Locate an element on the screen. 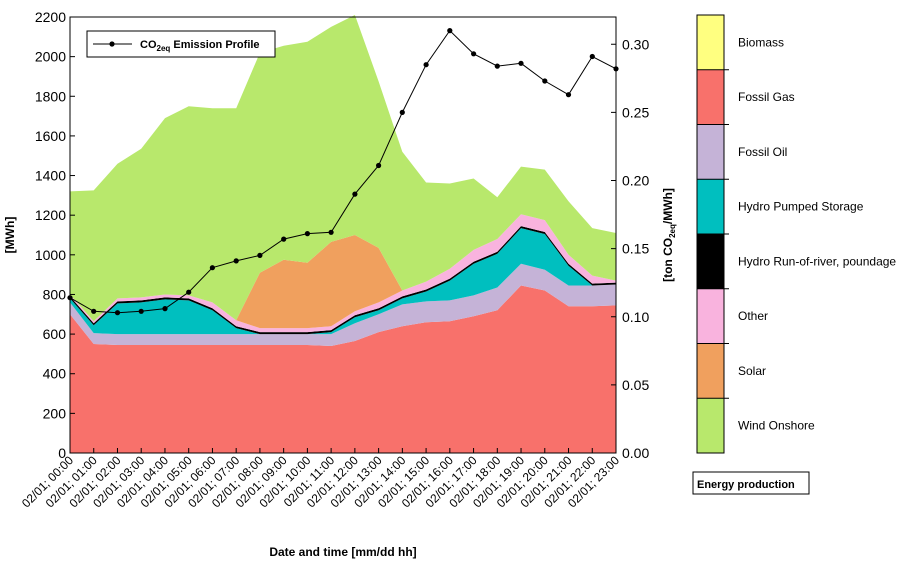  right-tick-label: 0.00 is located at coordinates (635, 453).